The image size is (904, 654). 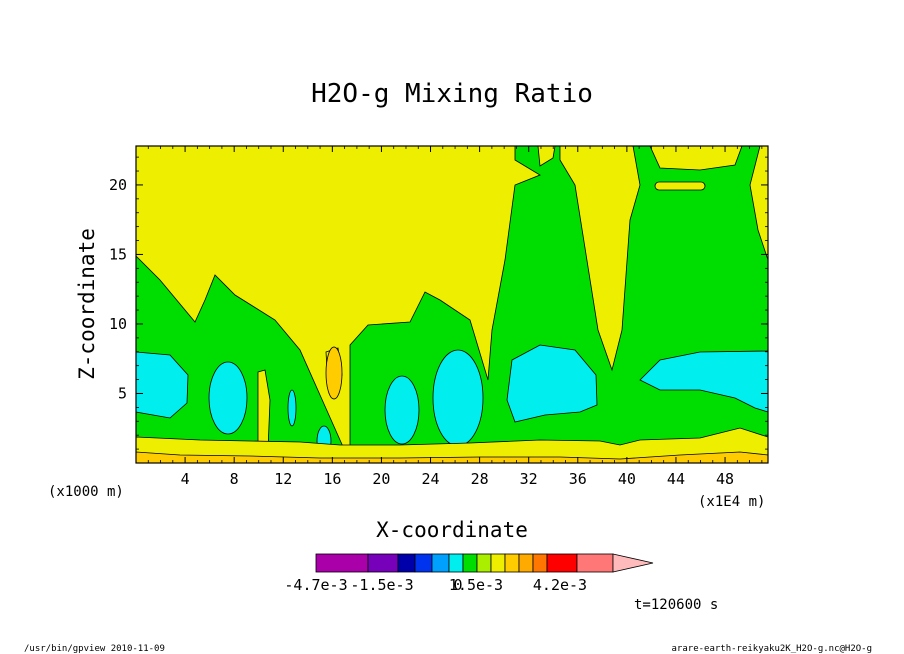 I want to click on x-tick-label: 20, so click(x=381, y=479).